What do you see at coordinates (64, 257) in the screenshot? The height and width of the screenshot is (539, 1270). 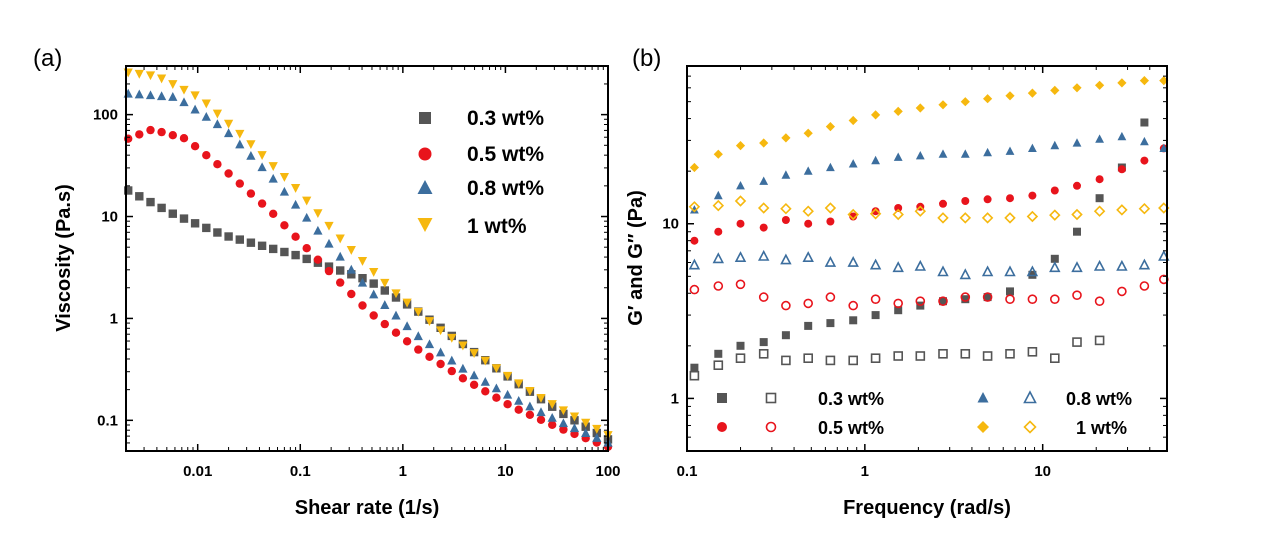 I see `panel-a-y-axis-label: Viscosity (Pa.s)` at bounding box center [64, 257].